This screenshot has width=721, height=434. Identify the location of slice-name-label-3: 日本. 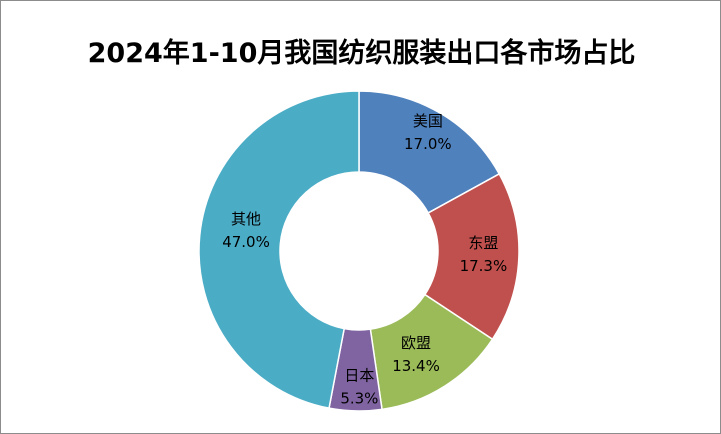
(359, 375).